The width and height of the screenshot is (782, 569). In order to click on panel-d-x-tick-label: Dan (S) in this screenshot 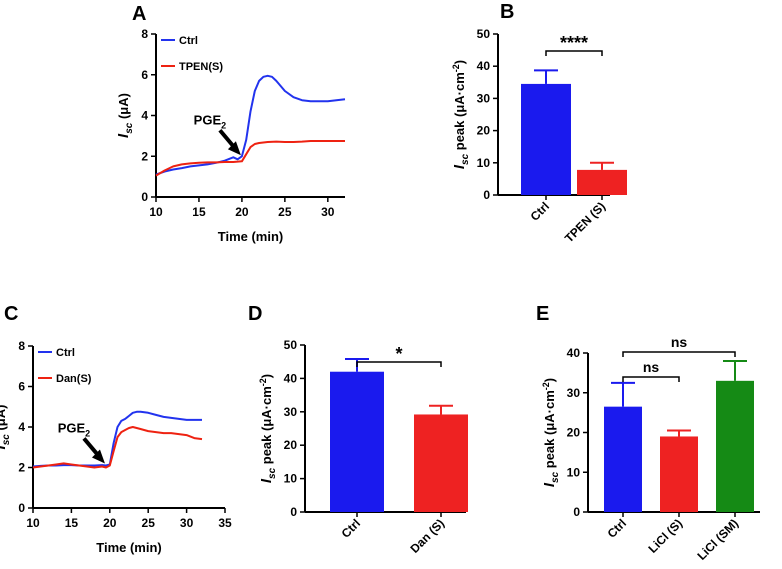, I will do `click(428, 536)`.